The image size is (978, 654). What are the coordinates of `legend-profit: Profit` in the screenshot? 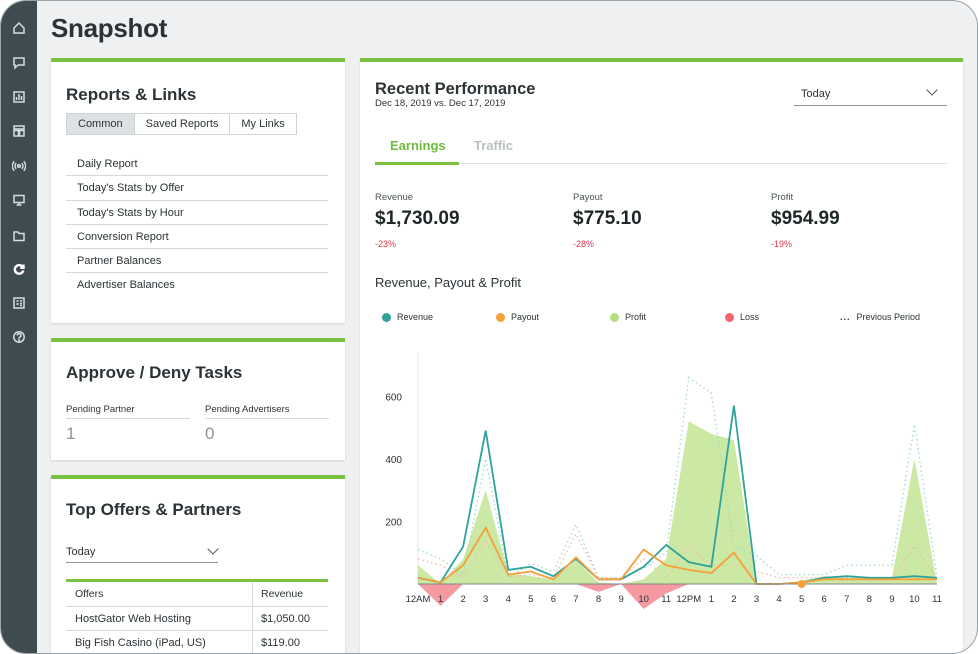 It's located at (628, 317).